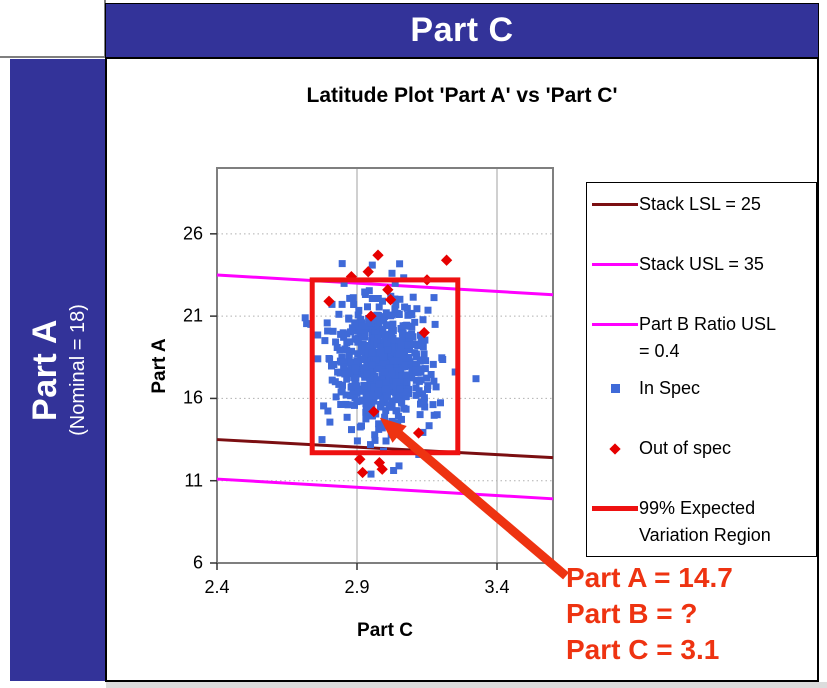  I want to click on legend-entry-label: Part B Ratio USL = 0.4, so click(707, 338).